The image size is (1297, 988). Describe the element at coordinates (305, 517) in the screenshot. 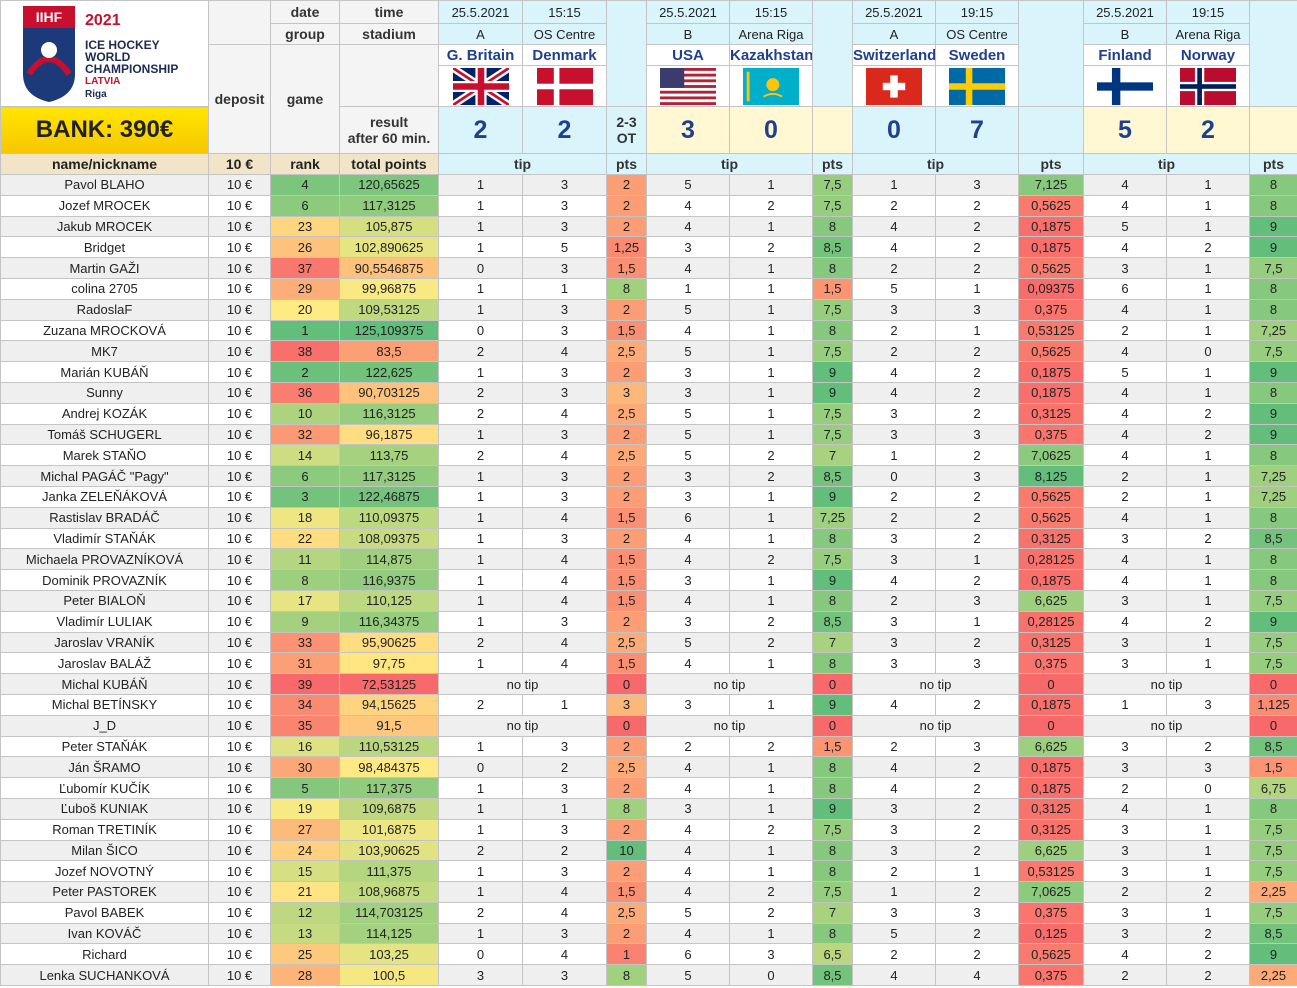

I see `rank: 18` at that location.